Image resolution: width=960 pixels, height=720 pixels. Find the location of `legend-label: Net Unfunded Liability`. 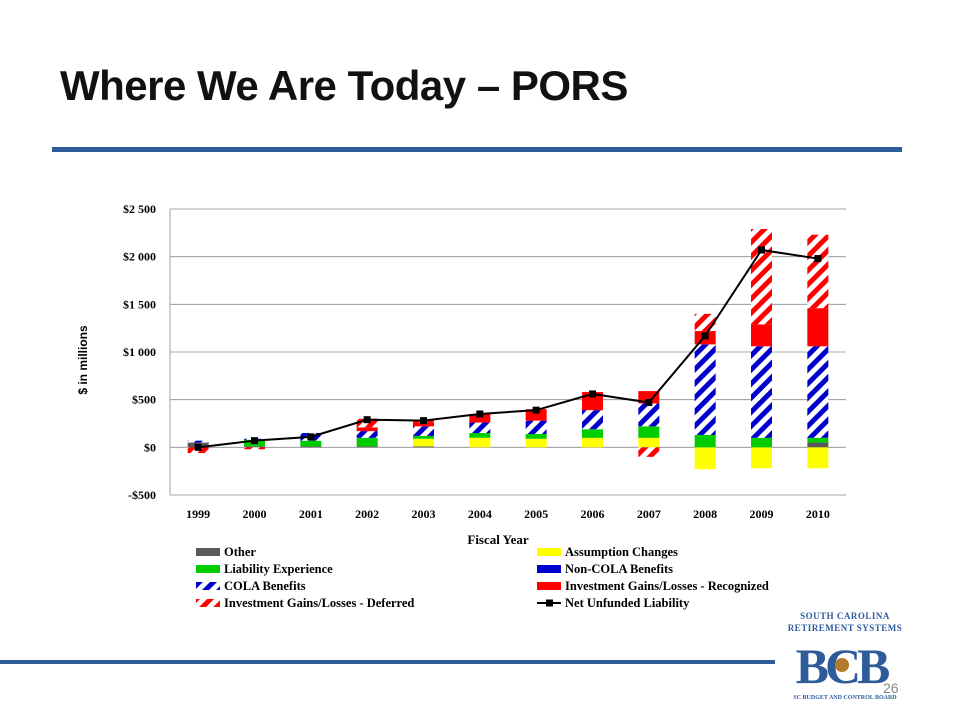

legend-label: Net Unfunded Liability is located at coordinates (627, 603).